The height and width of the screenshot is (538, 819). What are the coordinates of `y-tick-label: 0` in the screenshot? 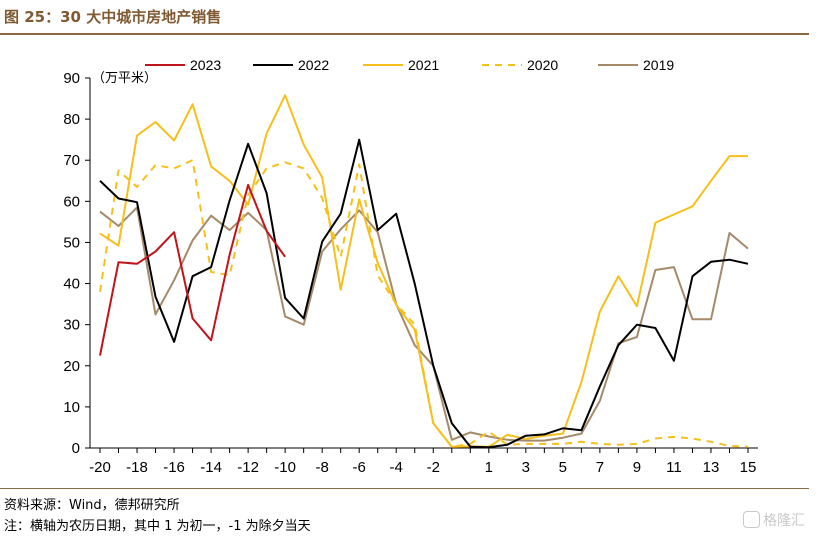 It's located at (76, 448).